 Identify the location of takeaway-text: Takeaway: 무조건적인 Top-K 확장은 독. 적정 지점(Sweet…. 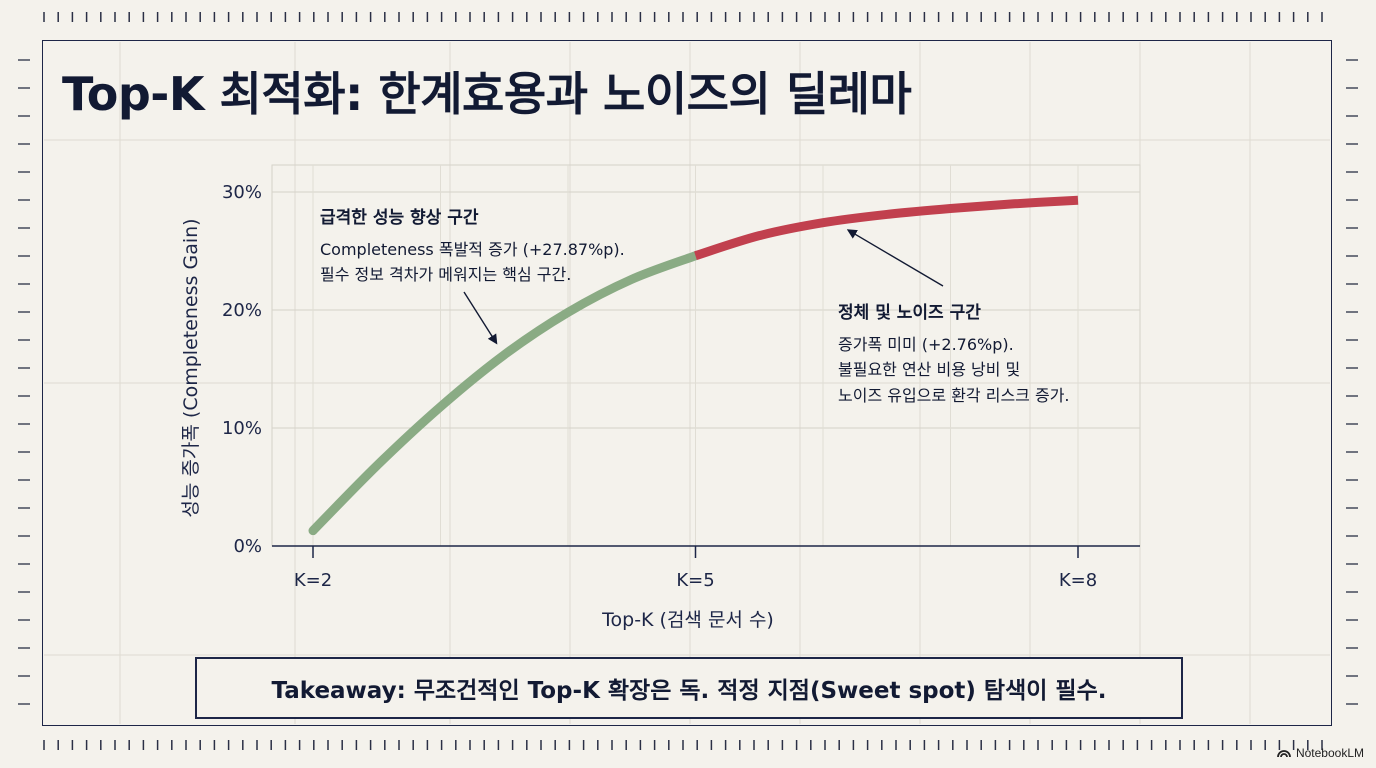
(689, 691).